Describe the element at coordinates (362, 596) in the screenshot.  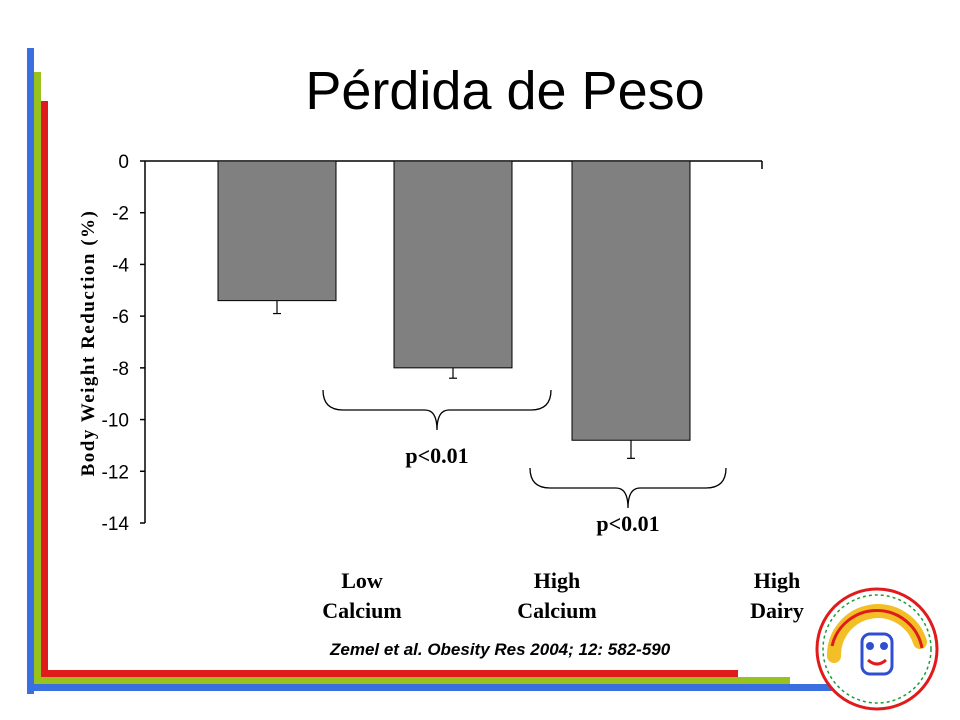
I see `category-label: Low Calcium` at that location.